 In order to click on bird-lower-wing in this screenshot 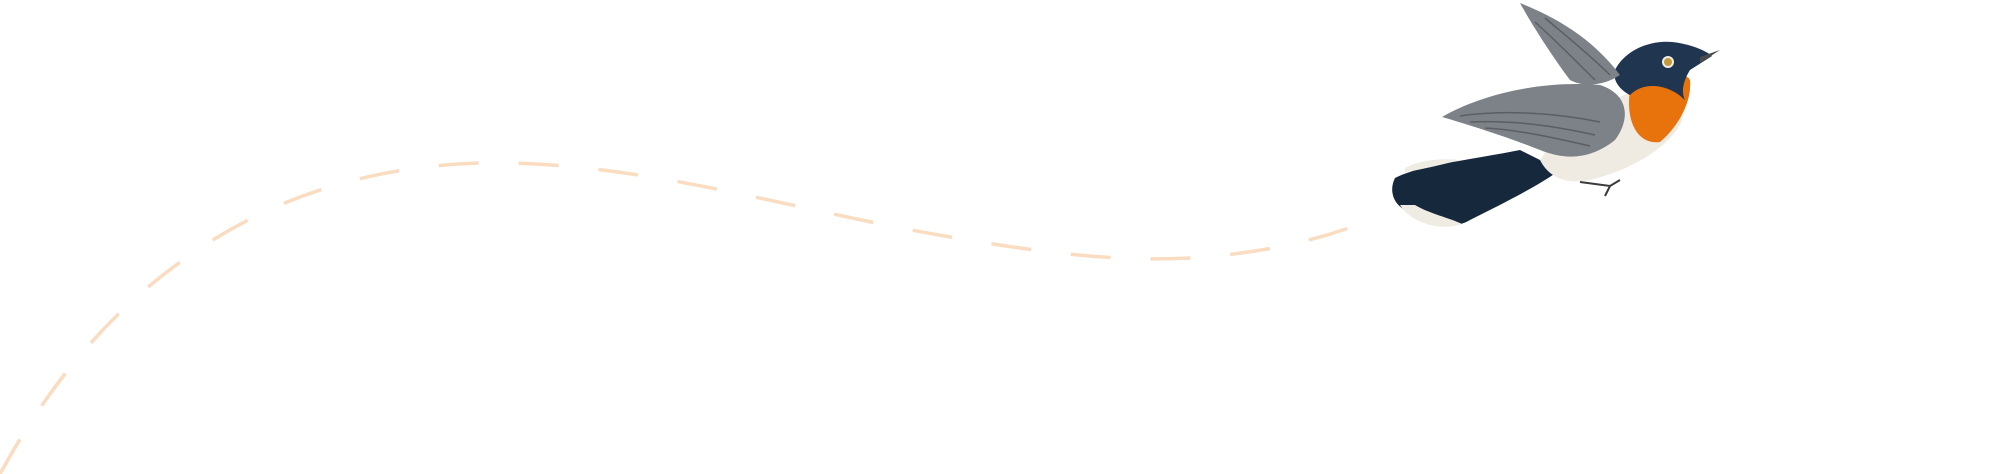, I will do `click(1533, 120)`.